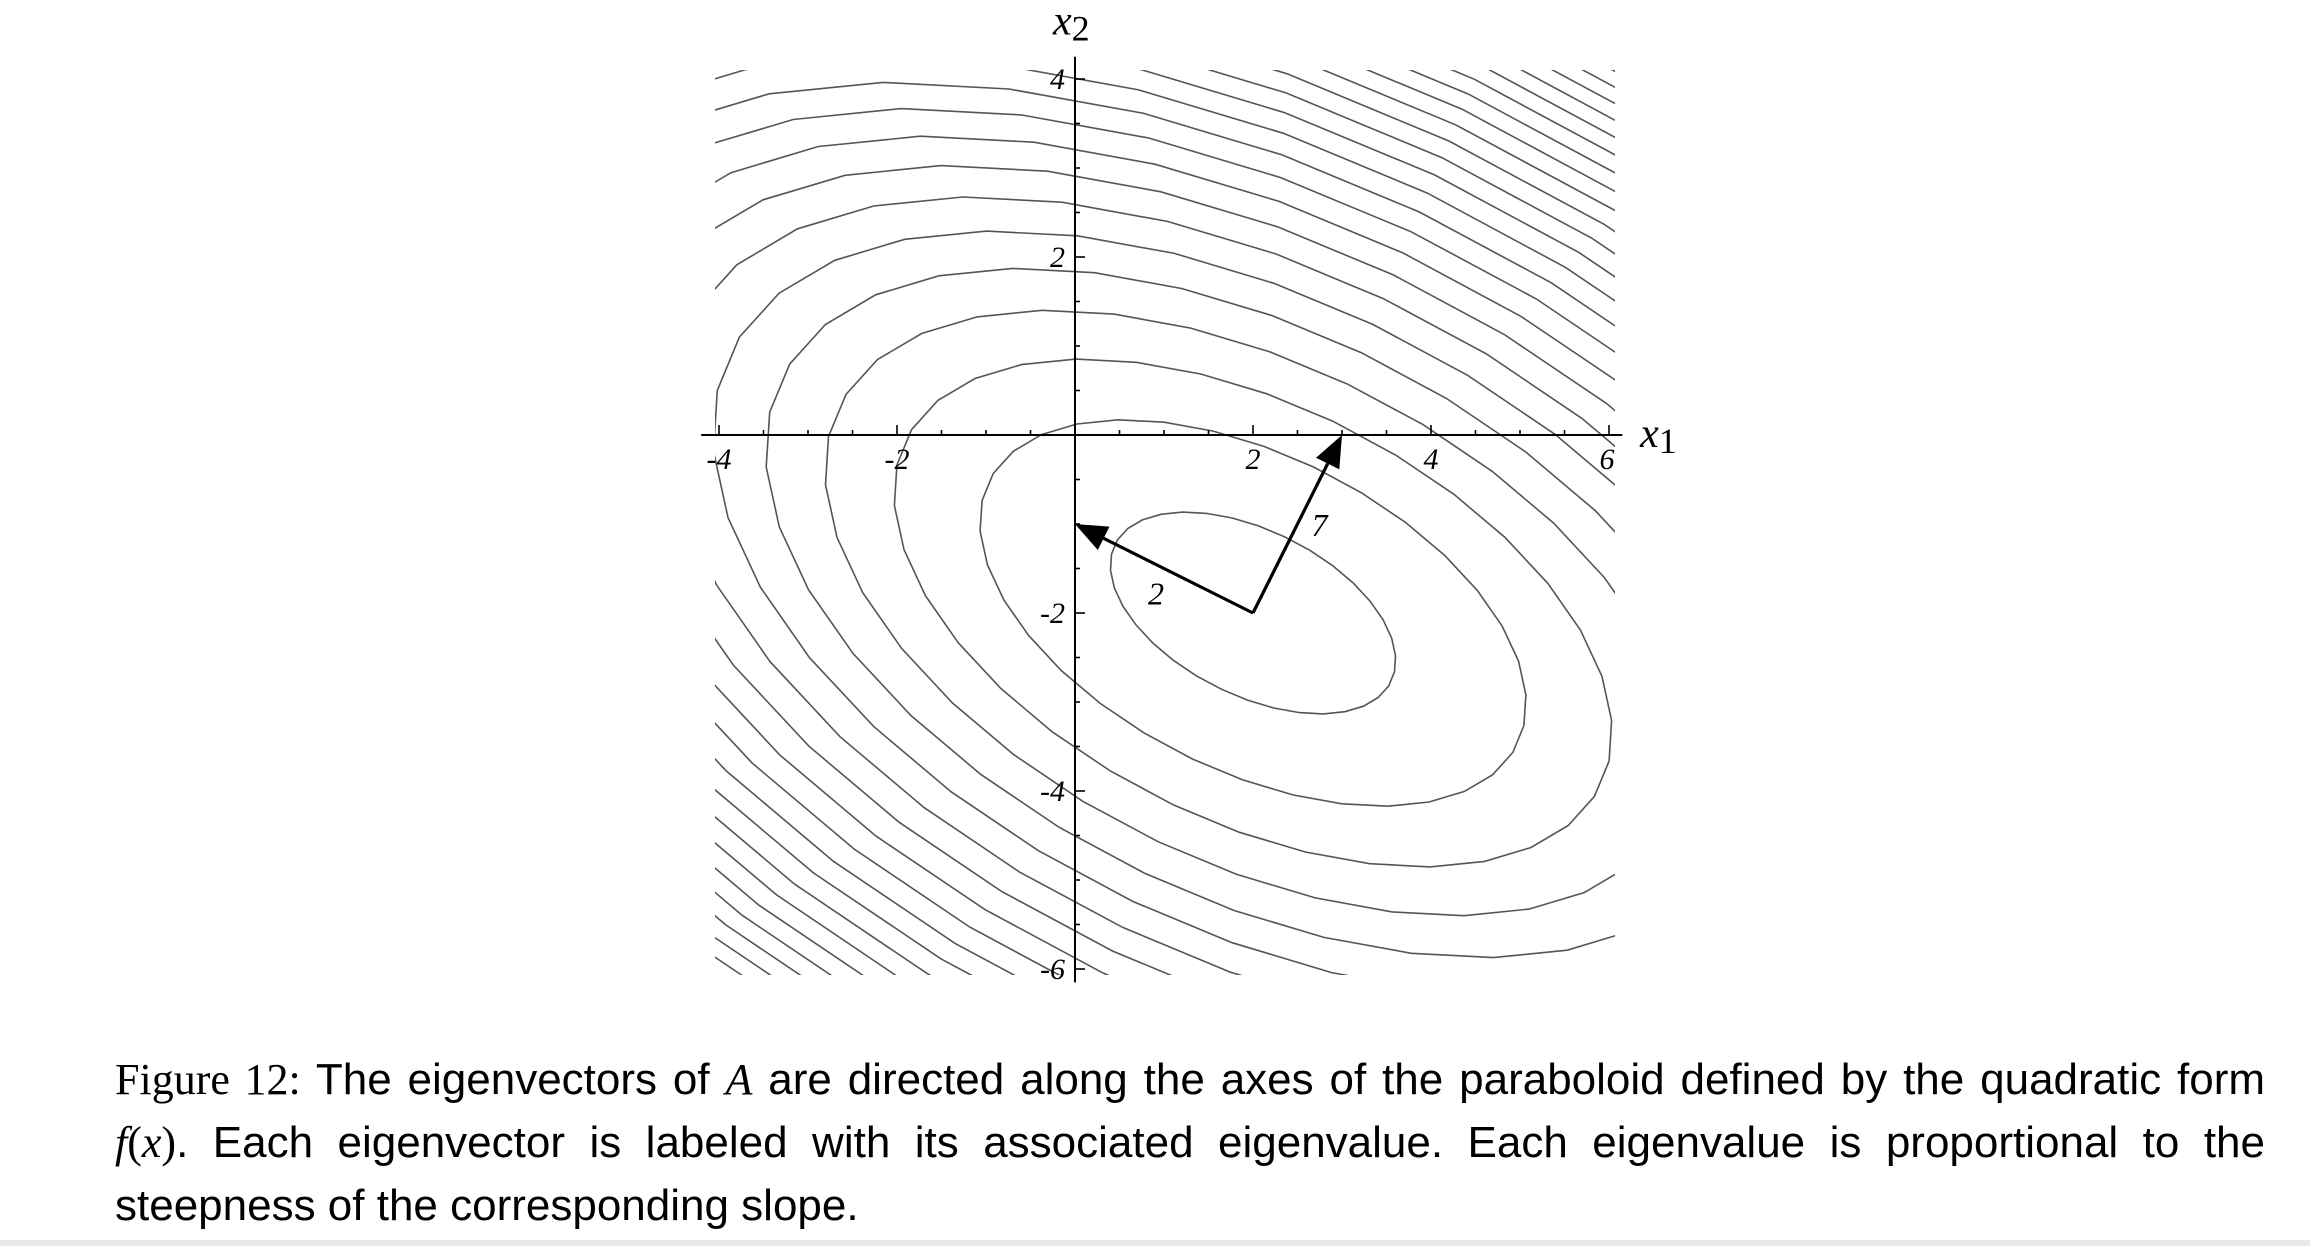 This screenshot has height=1246, width=2310. Describe the element at coordinates (1071, 24) in the screenshot. I see `x2-axis-label: x2` at that location.